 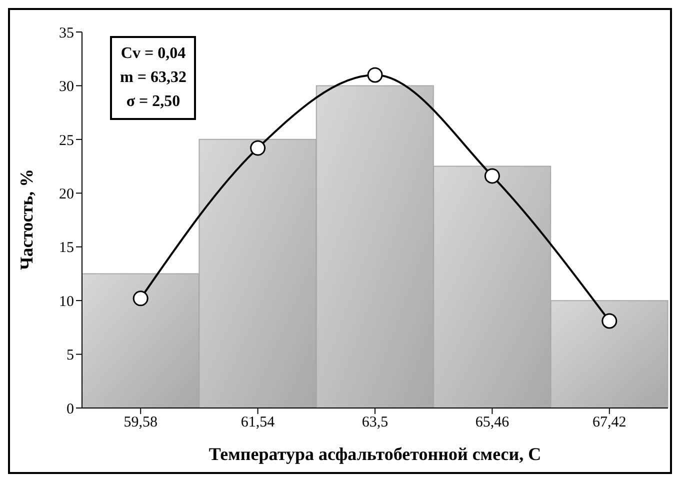 What do you see at coordinates (26, 219) in the screenshot?
I see `y-axis-title: Частость, %` at bounding box center [26, 219].